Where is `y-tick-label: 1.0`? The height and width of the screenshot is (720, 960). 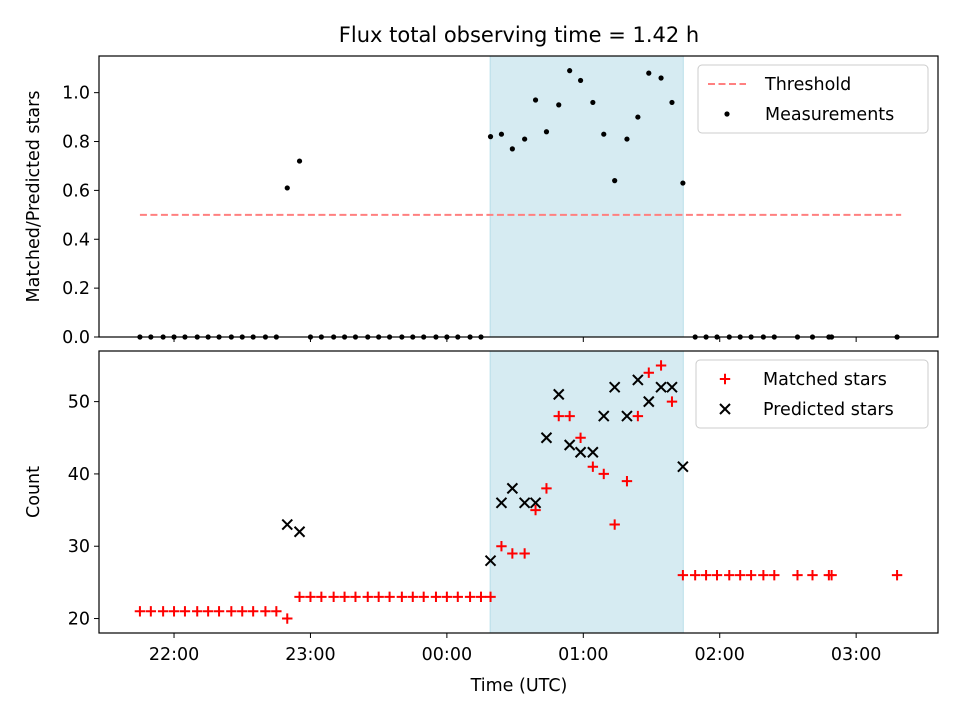 y-tick-label: 1.0 is located at coordinates (76, 94).